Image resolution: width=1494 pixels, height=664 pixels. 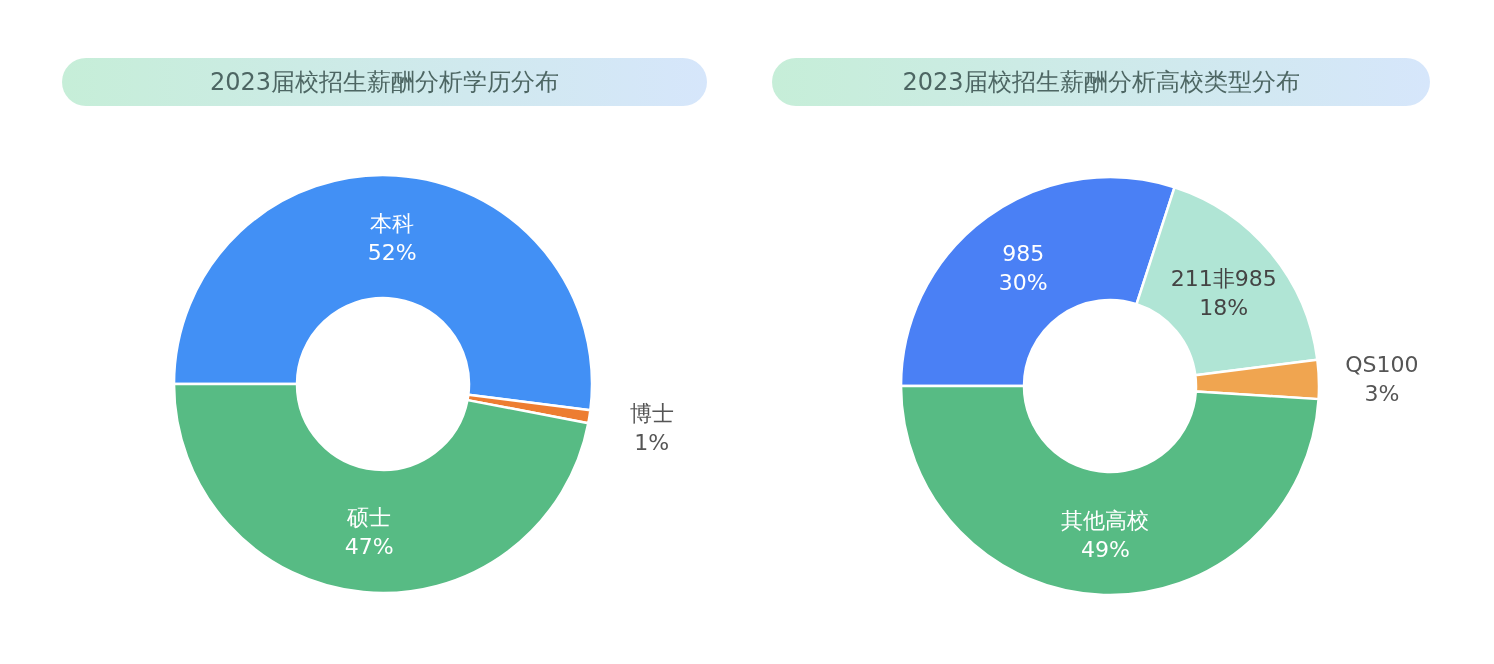 I want to click on slice-label: 211非985, so click(x=1223, y=279).